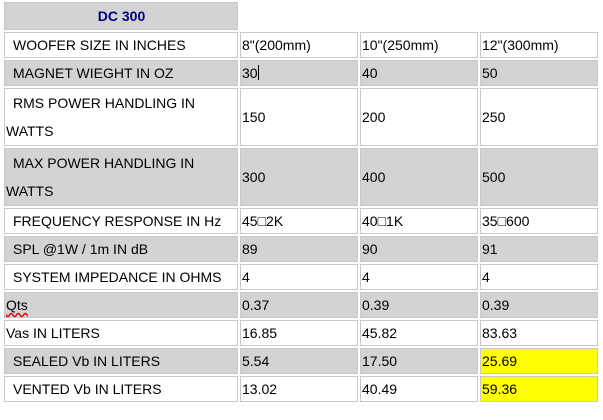  Describe the element at coordinates (419, 249) in the screenshot. I see `cell: 90` at that location.